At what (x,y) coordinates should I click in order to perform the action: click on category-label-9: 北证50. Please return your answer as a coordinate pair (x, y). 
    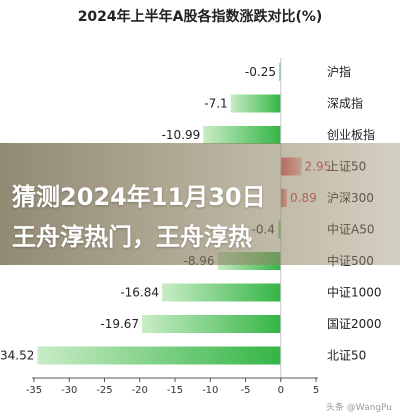
    Looking at the image, I should click on (346, 356).